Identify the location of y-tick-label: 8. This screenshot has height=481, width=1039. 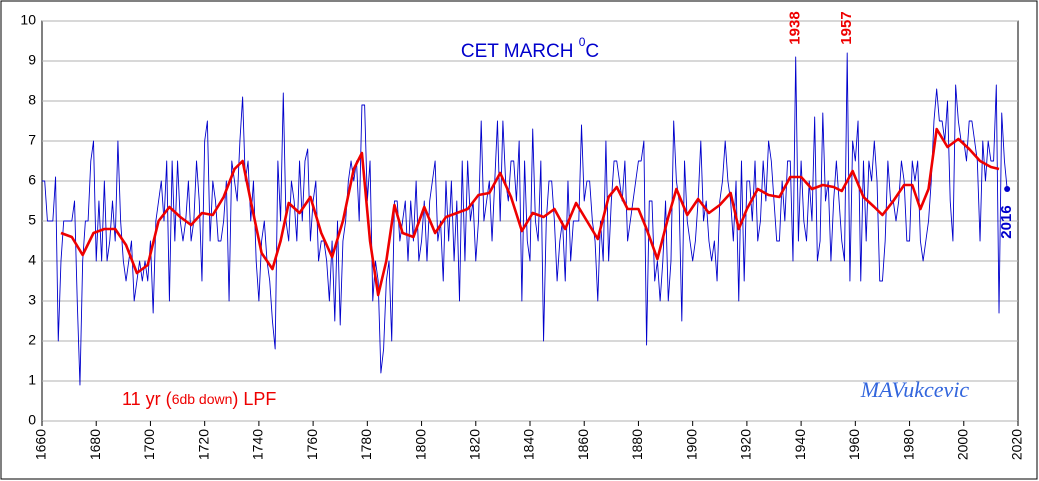
(32, 100).